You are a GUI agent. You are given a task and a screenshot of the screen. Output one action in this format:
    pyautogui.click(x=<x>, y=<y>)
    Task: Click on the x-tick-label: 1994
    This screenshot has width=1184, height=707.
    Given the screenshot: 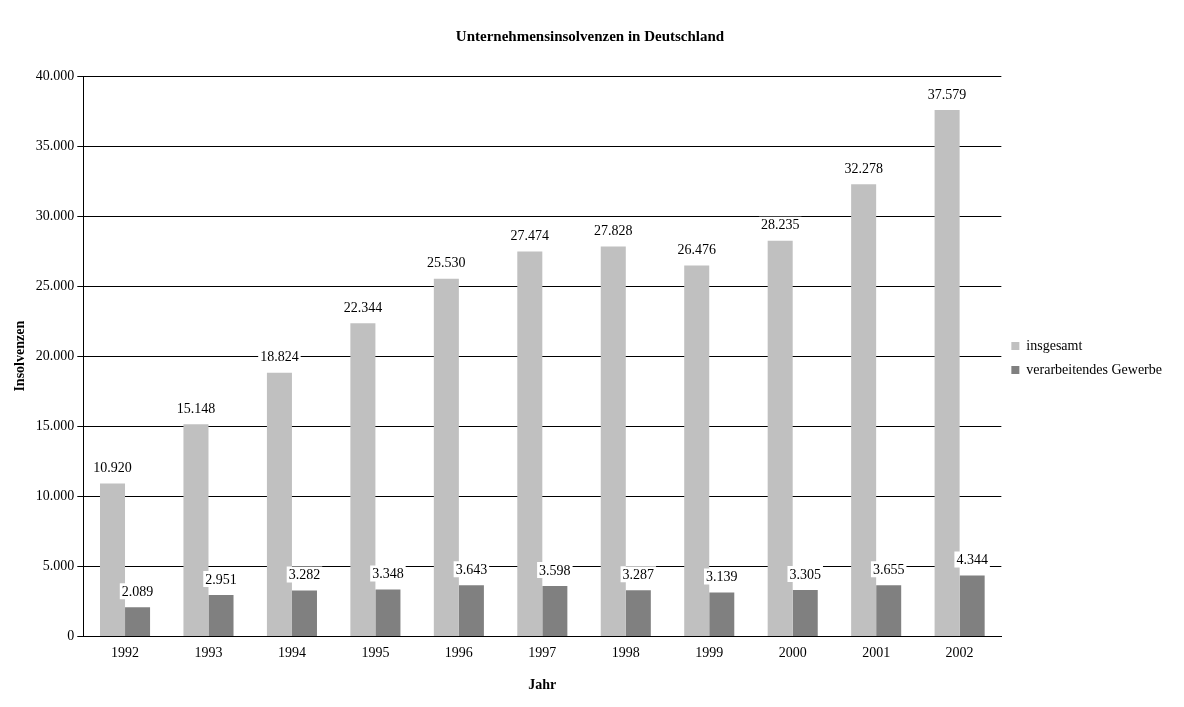 What is the action you would take?
    pyautogui.click(x=291, y=653)
    